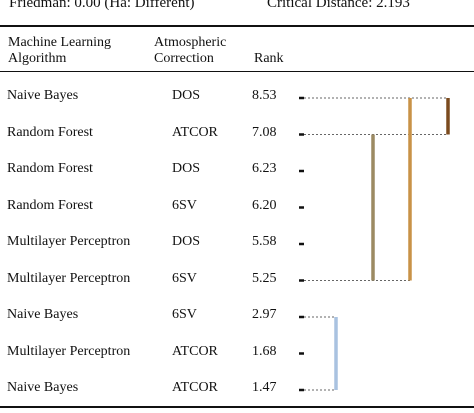 Image resolution: width=474 pixels, height=413 pixels. What do you see at coordinates (264, 95) in the screenshot?
I see `cell-rank: 8.53` at bounding box center [264, 95].